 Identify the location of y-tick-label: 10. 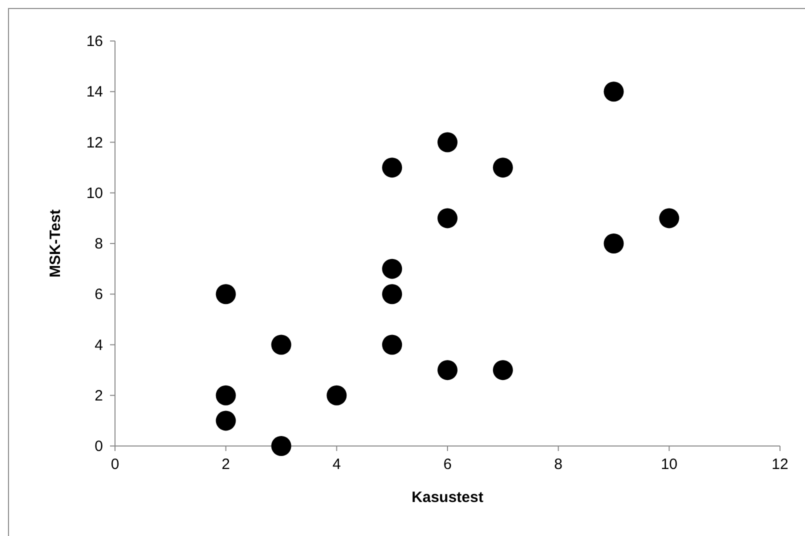
(94, 193).